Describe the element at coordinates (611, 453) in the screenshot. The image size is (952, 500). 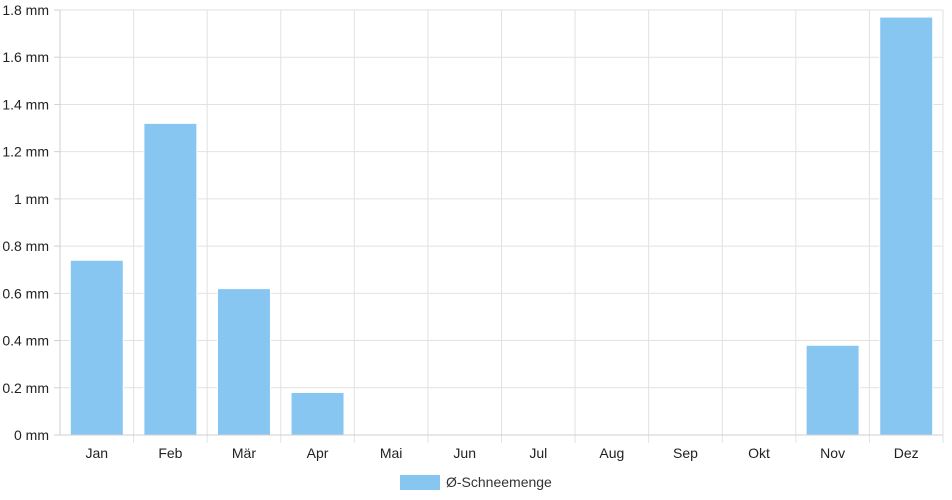
I see `x-tick-label: Aug` at that location.